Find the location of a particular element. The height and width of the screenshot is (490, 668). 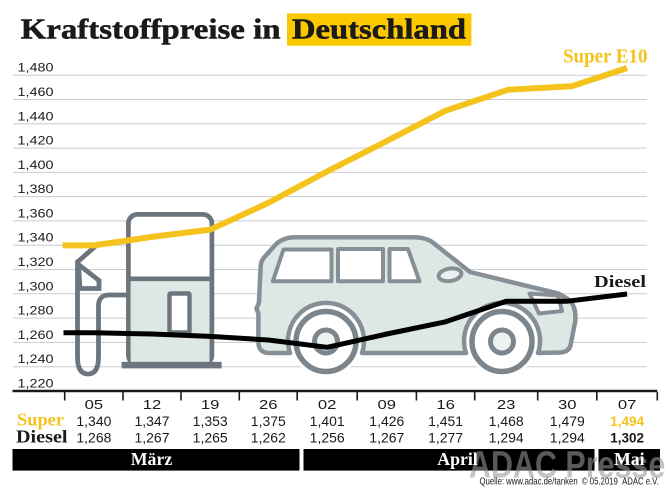

svg-text: ADAC Presse is located at coordinates (567, 466).